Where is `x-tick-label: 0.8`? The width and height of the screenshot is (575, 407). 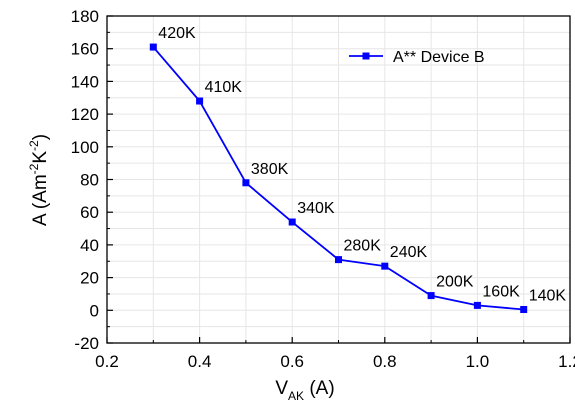 x-tick-label: 0.8 is located at coordinates (385, 361).